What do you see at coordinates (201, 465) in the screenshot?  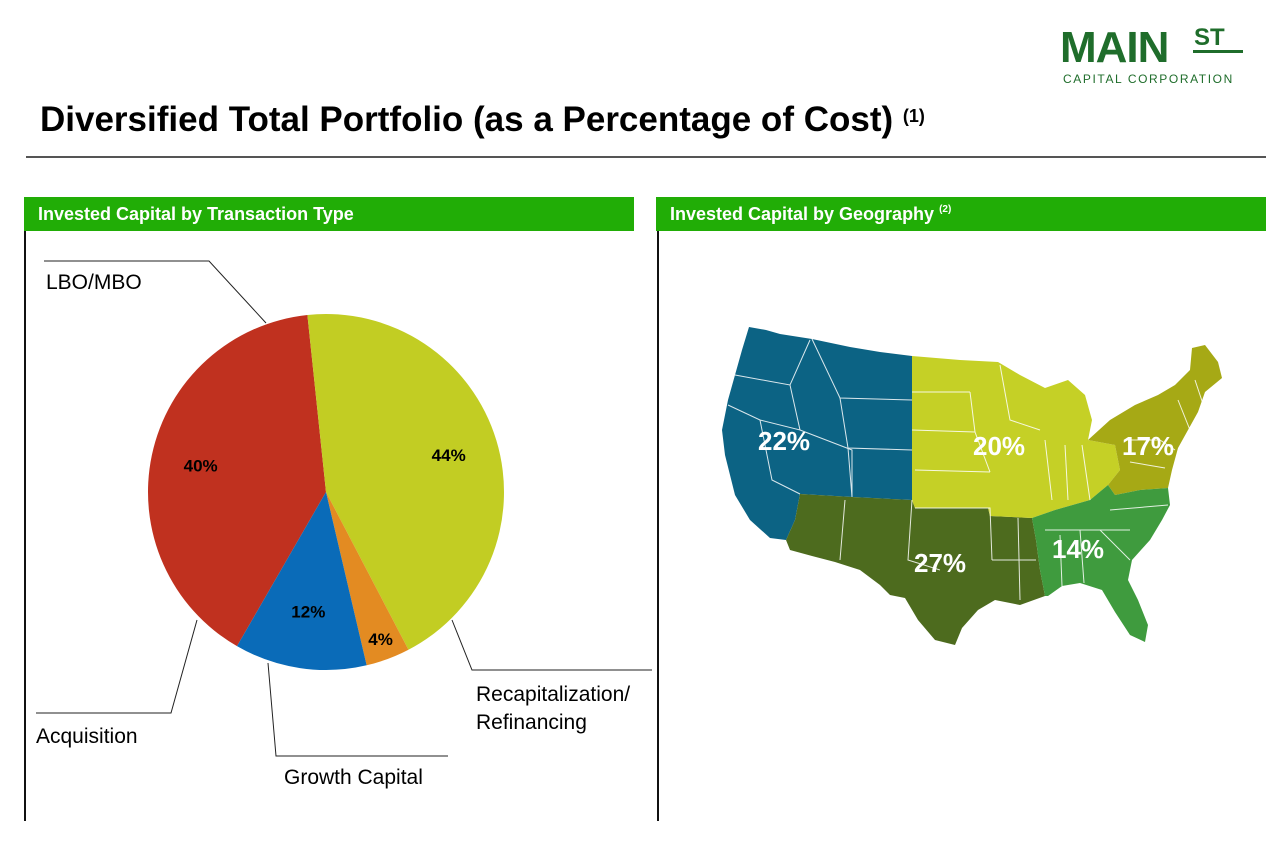 I see `pie-value-lbo-mbo: 40%` at bounding box center [201, 465].